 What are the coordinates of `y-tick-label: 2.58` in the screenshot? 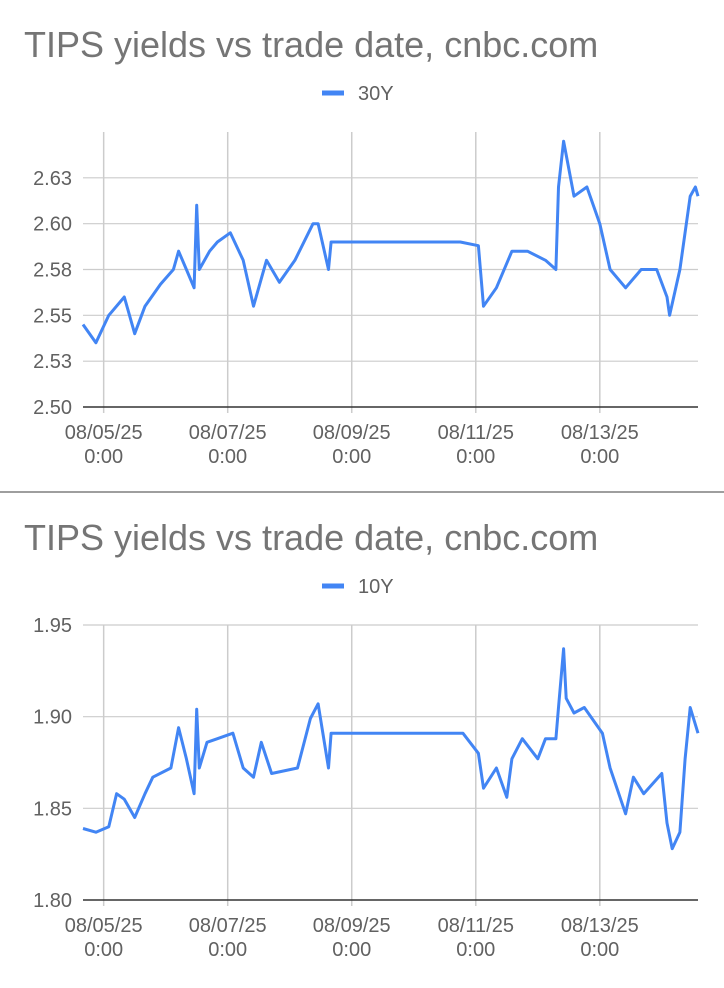 It's located at (52, 271).